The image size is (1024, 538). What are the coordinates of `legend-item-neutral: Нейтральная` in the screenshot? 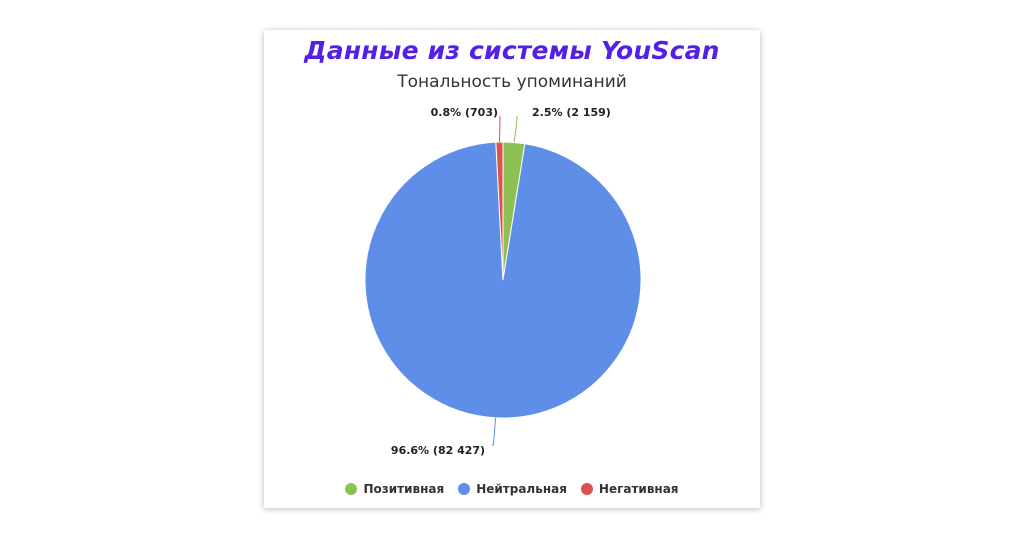 It's located at (512, 489).